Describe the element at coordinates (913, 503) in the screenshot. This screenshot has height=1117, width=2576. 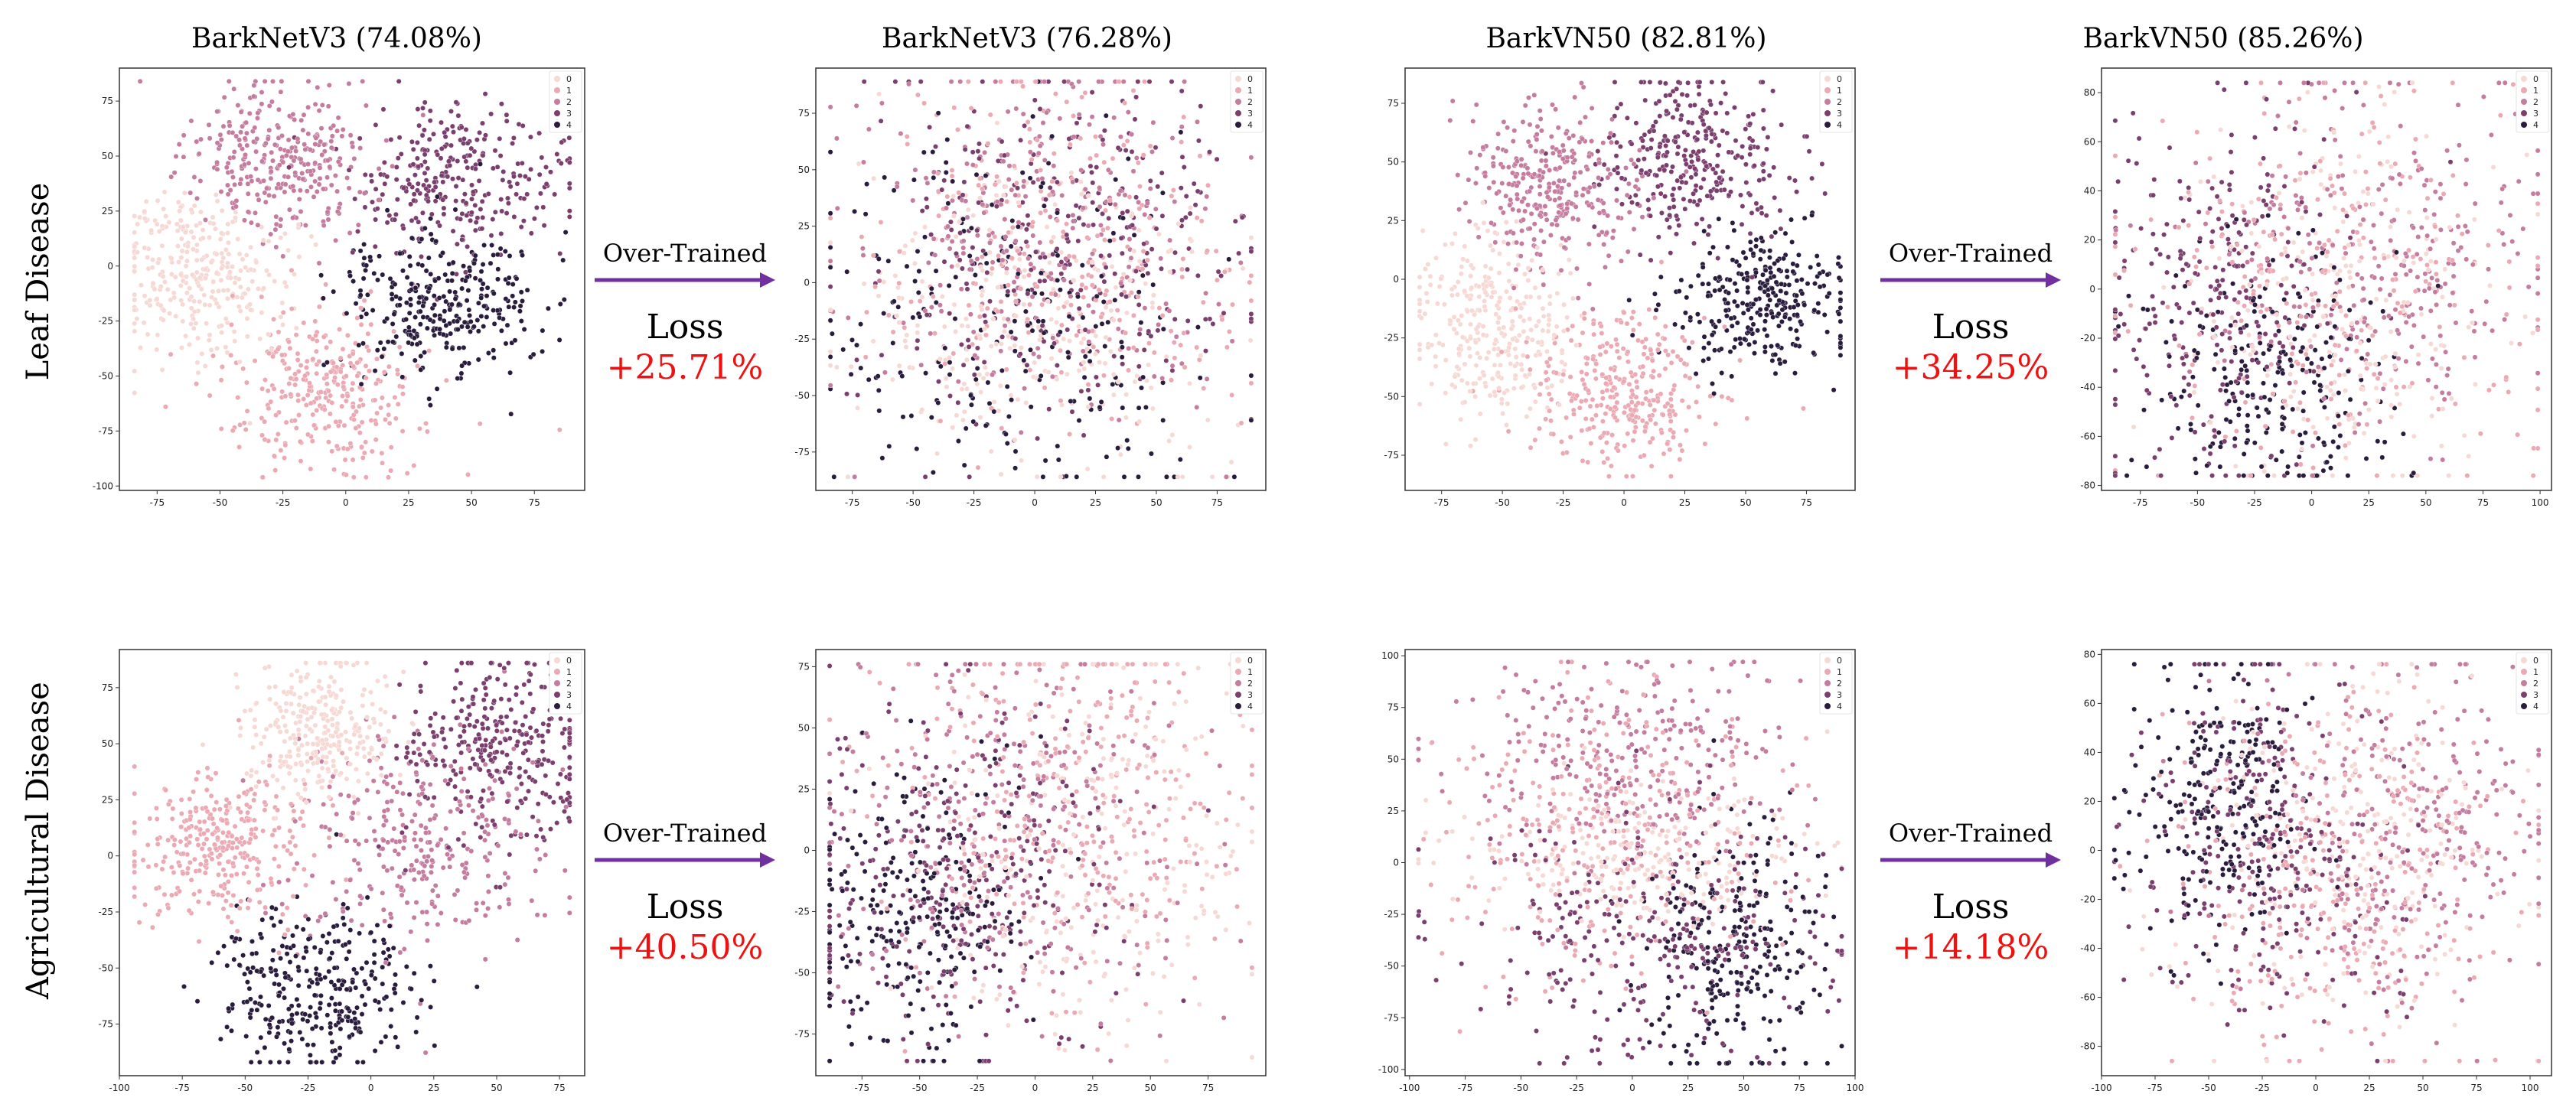
I see `x-tick-label: -50` at that location.